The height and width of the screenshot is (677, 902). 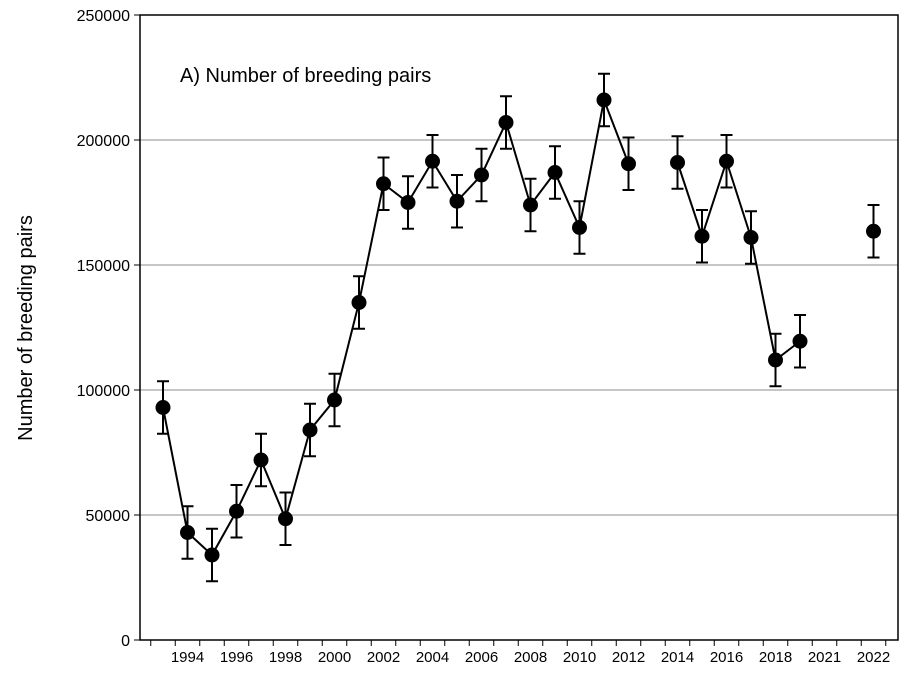 I want to click on x-tick-label: 2014, so click(x=677, y=657).